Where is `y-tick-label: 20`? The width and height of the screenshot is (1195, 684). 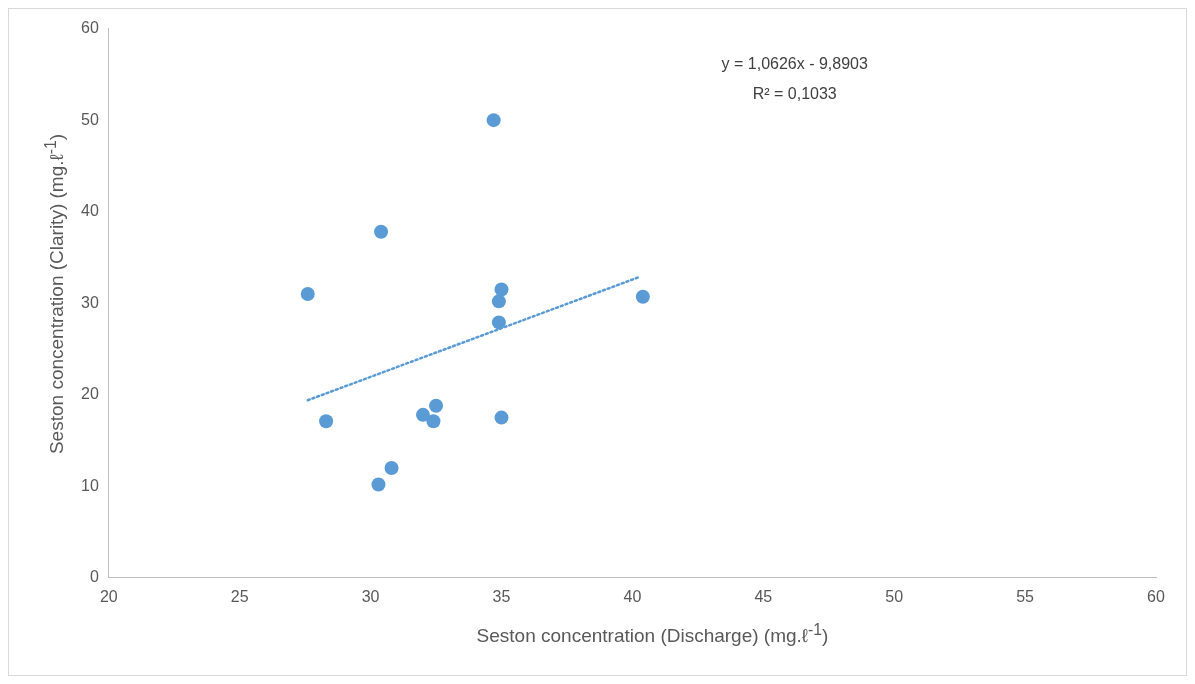 y-tick-label: 20 is located at coordinates (90, 394).